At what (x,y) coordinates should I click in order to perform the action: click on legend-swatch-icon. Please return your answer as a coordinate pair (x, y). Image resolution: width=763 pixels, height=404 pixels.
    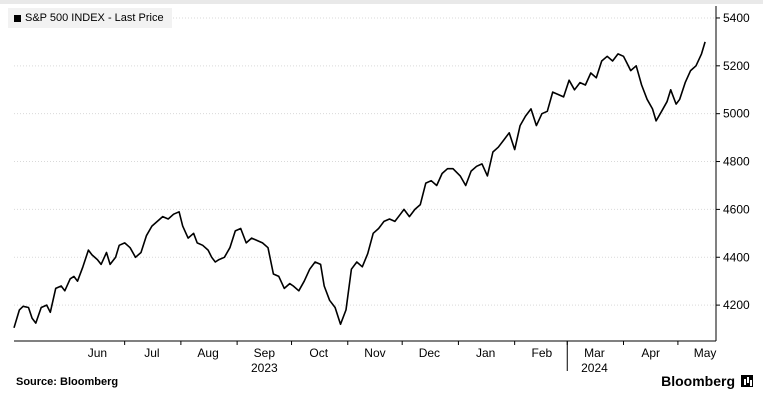
    Looking at the image, I should click on (17, 18).